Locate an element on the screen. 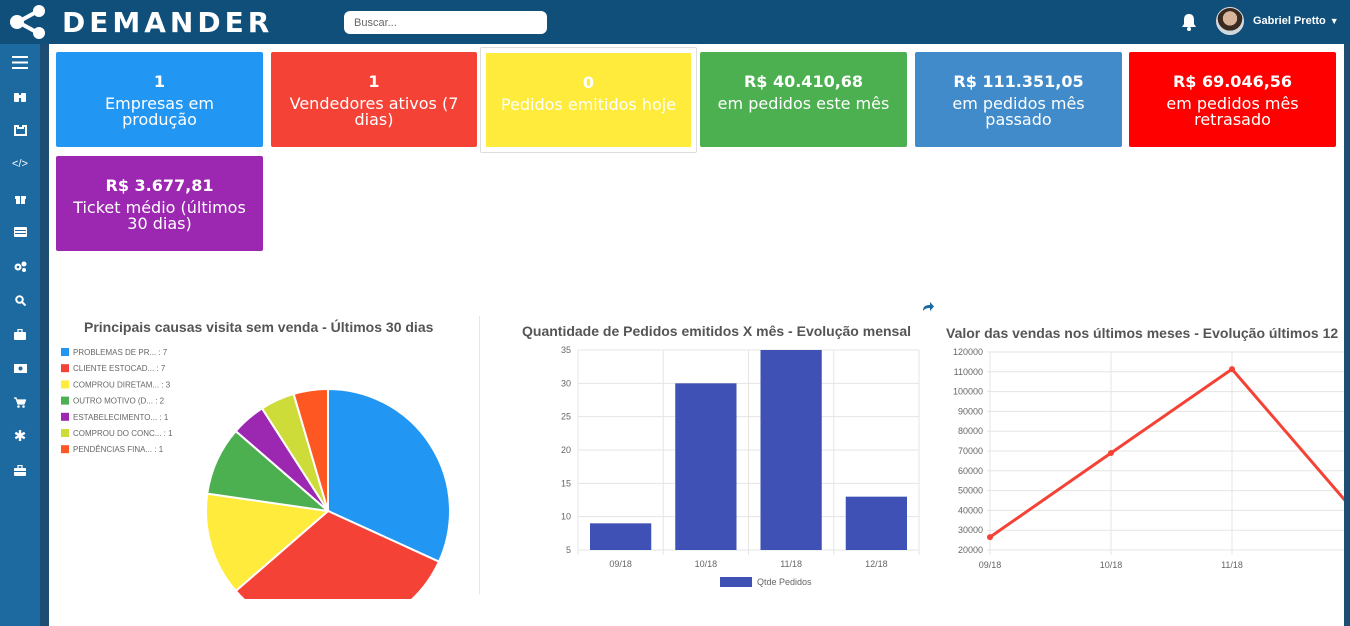 The width and height of the screenshot is (1350, 626). legend-label: COMPROU DO CONC... : 1 is located at coordinates (123, 433).